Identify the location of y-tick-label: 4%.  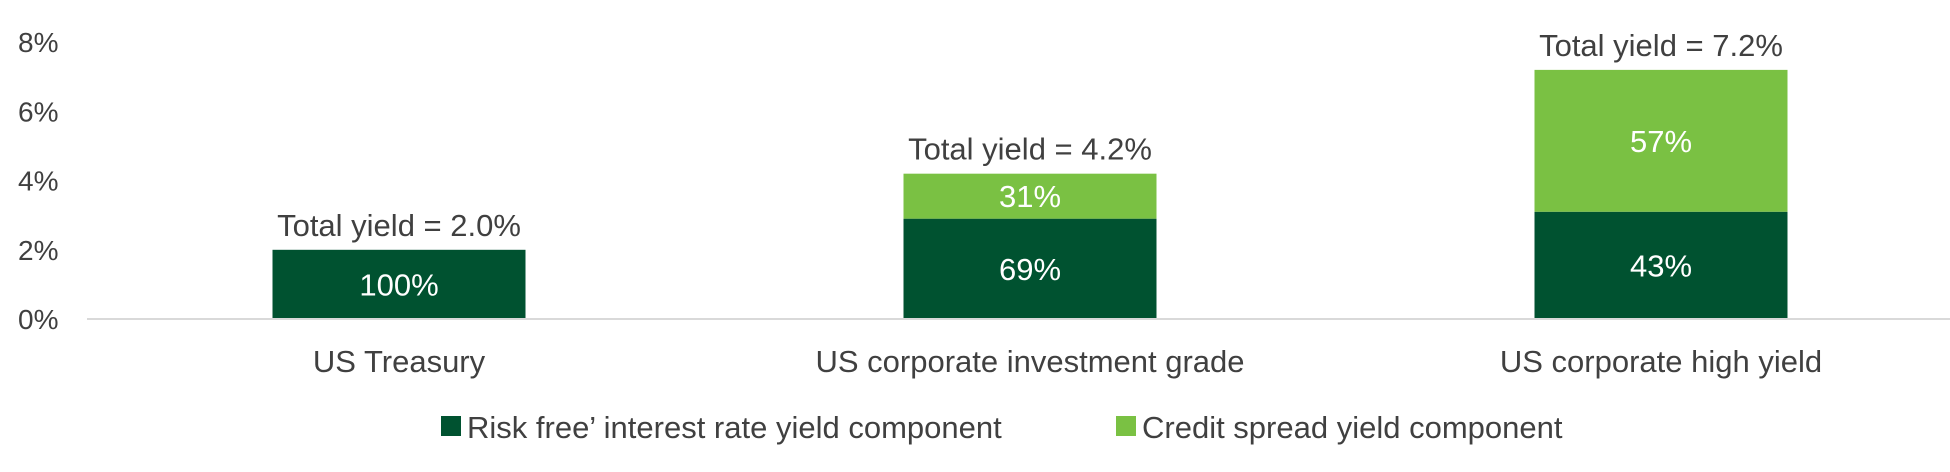
(38, 181).